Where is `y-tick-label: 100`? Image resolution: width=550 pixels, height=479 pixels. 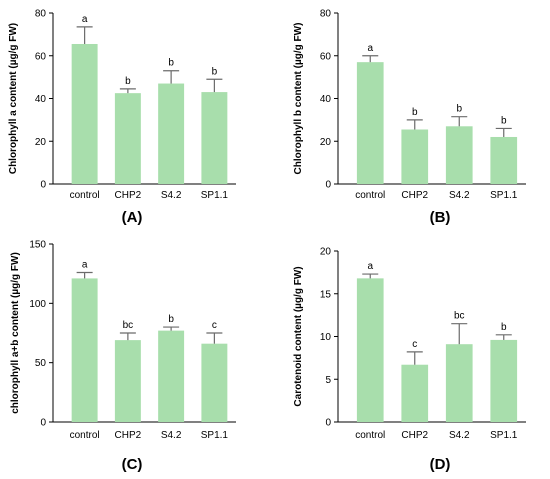
y-tick-label: 100 is located at coordinates (37, 304).